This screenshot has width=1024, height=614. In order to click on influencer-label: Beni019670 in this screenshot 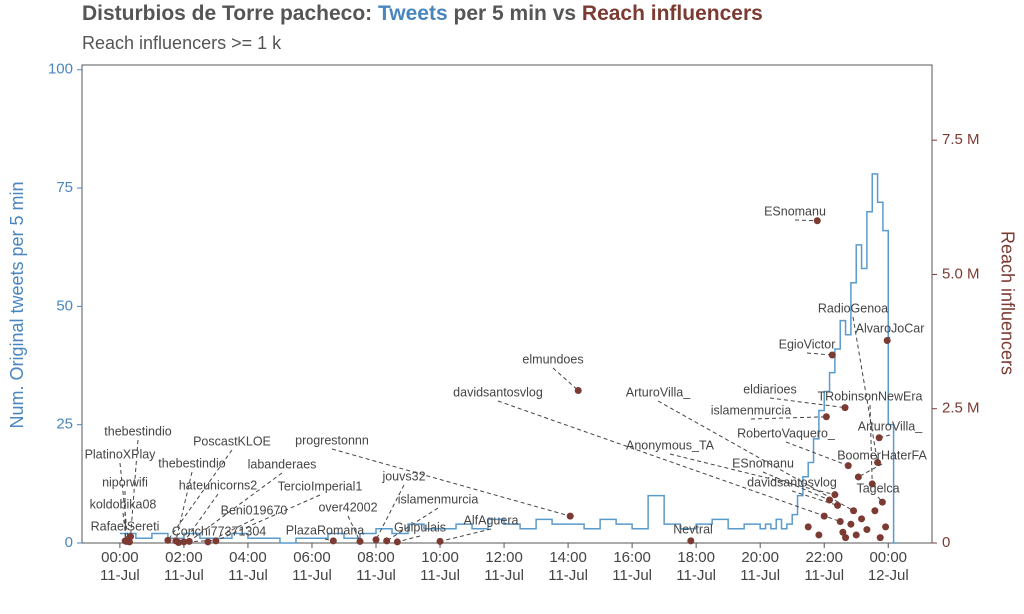, I will do `click(254, 510)`.